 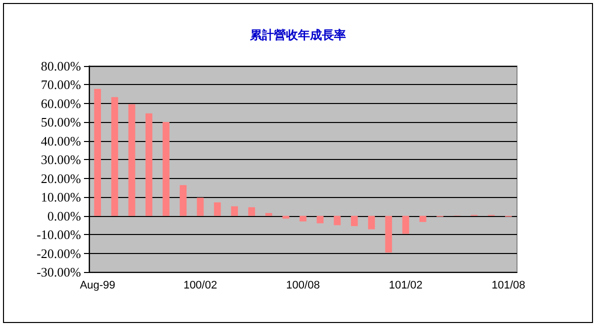 I want to click on x-tick-label: 101/08, so click(x=509, y=286).